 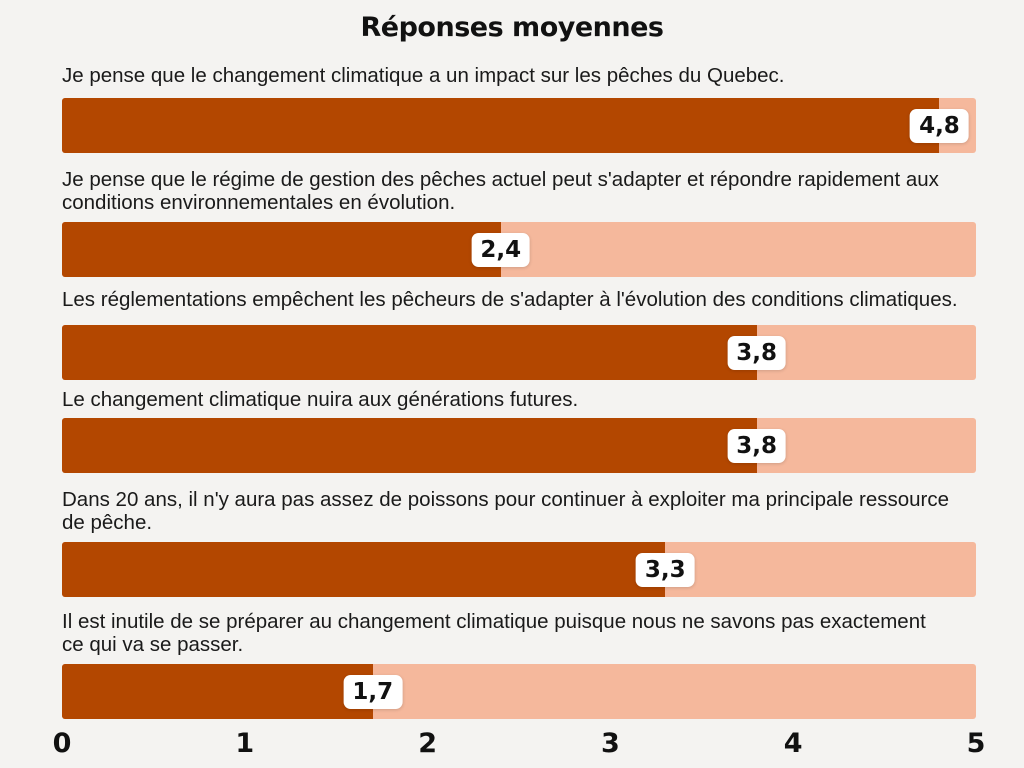 I want to click on x-tick-label: 0, so click(x=62, y=743).